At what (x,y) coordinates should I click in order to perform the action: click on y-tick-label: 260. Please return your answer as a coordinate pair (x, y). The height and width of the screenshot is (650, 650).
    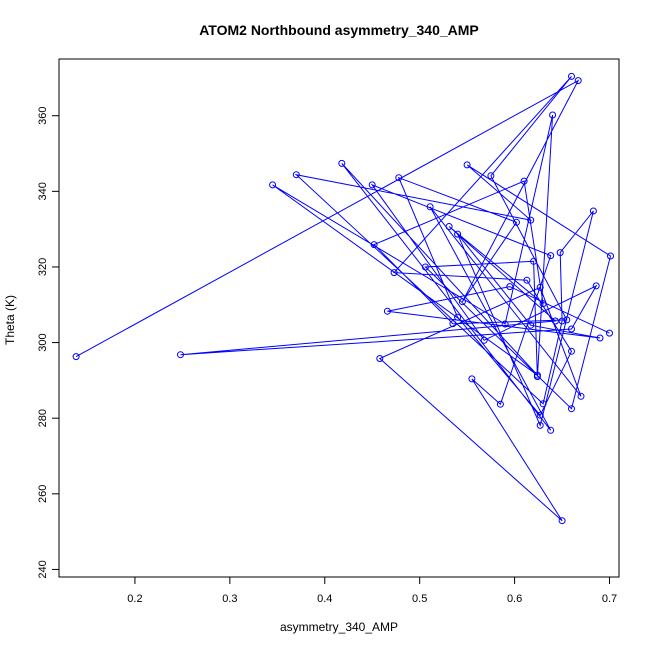
    Looking at the image, I should click on (43, 494).